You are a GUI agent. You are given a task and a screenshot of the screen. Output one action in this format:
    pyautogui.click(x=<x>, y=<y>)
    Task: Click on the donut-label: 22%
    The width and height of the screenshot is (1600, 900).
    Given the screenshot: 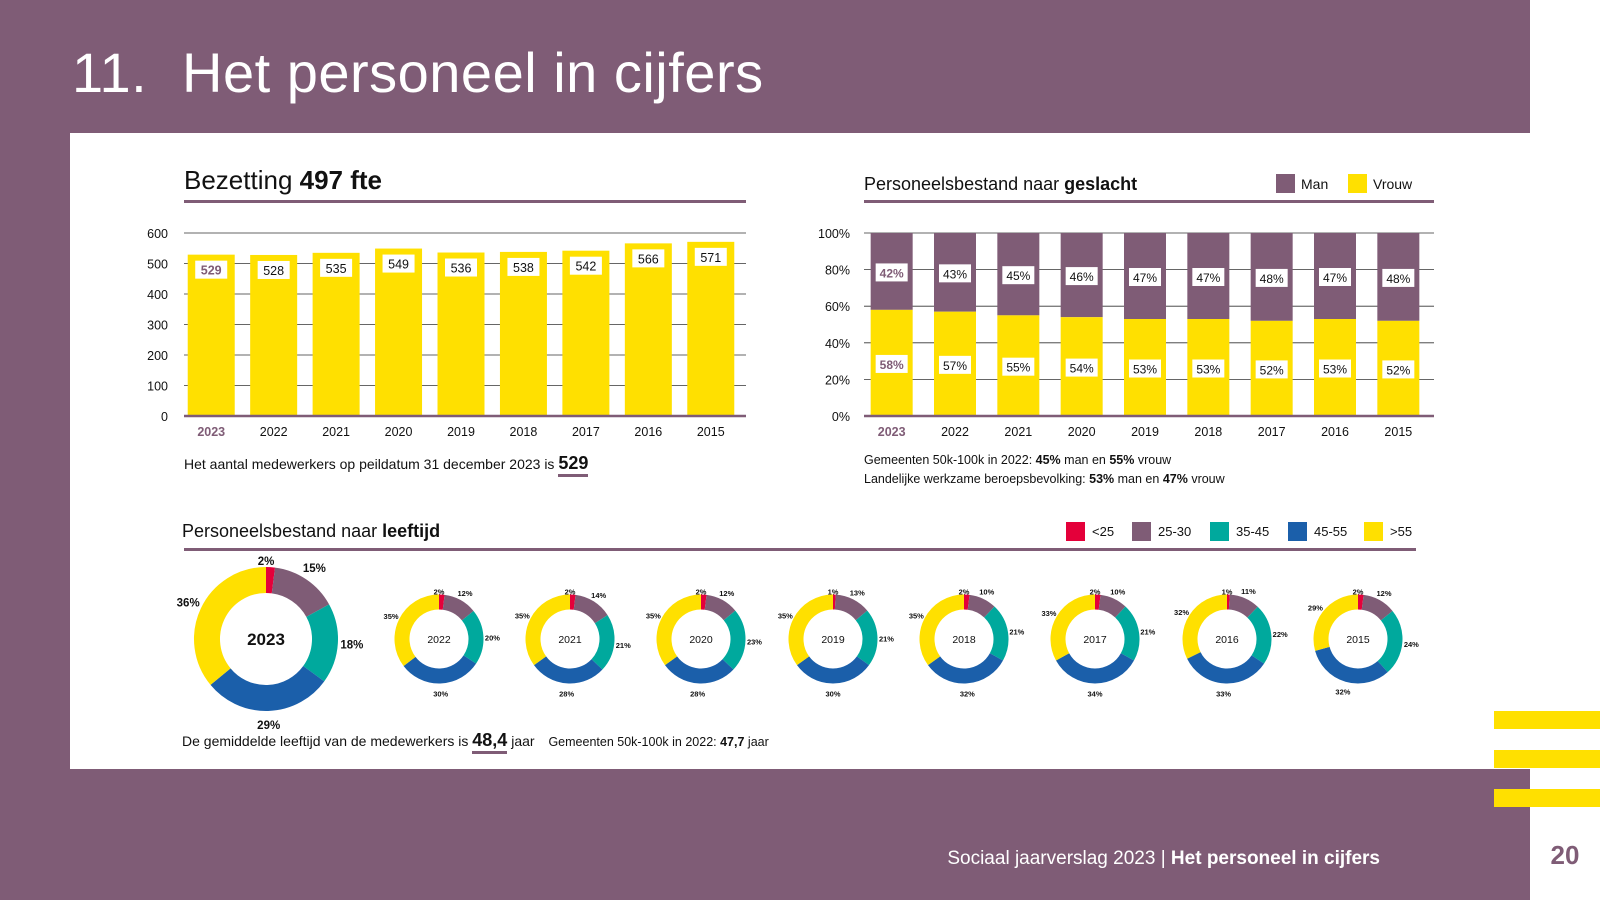 What is the action you would take?
    pyautogui.click(x=1280, y=634)
    